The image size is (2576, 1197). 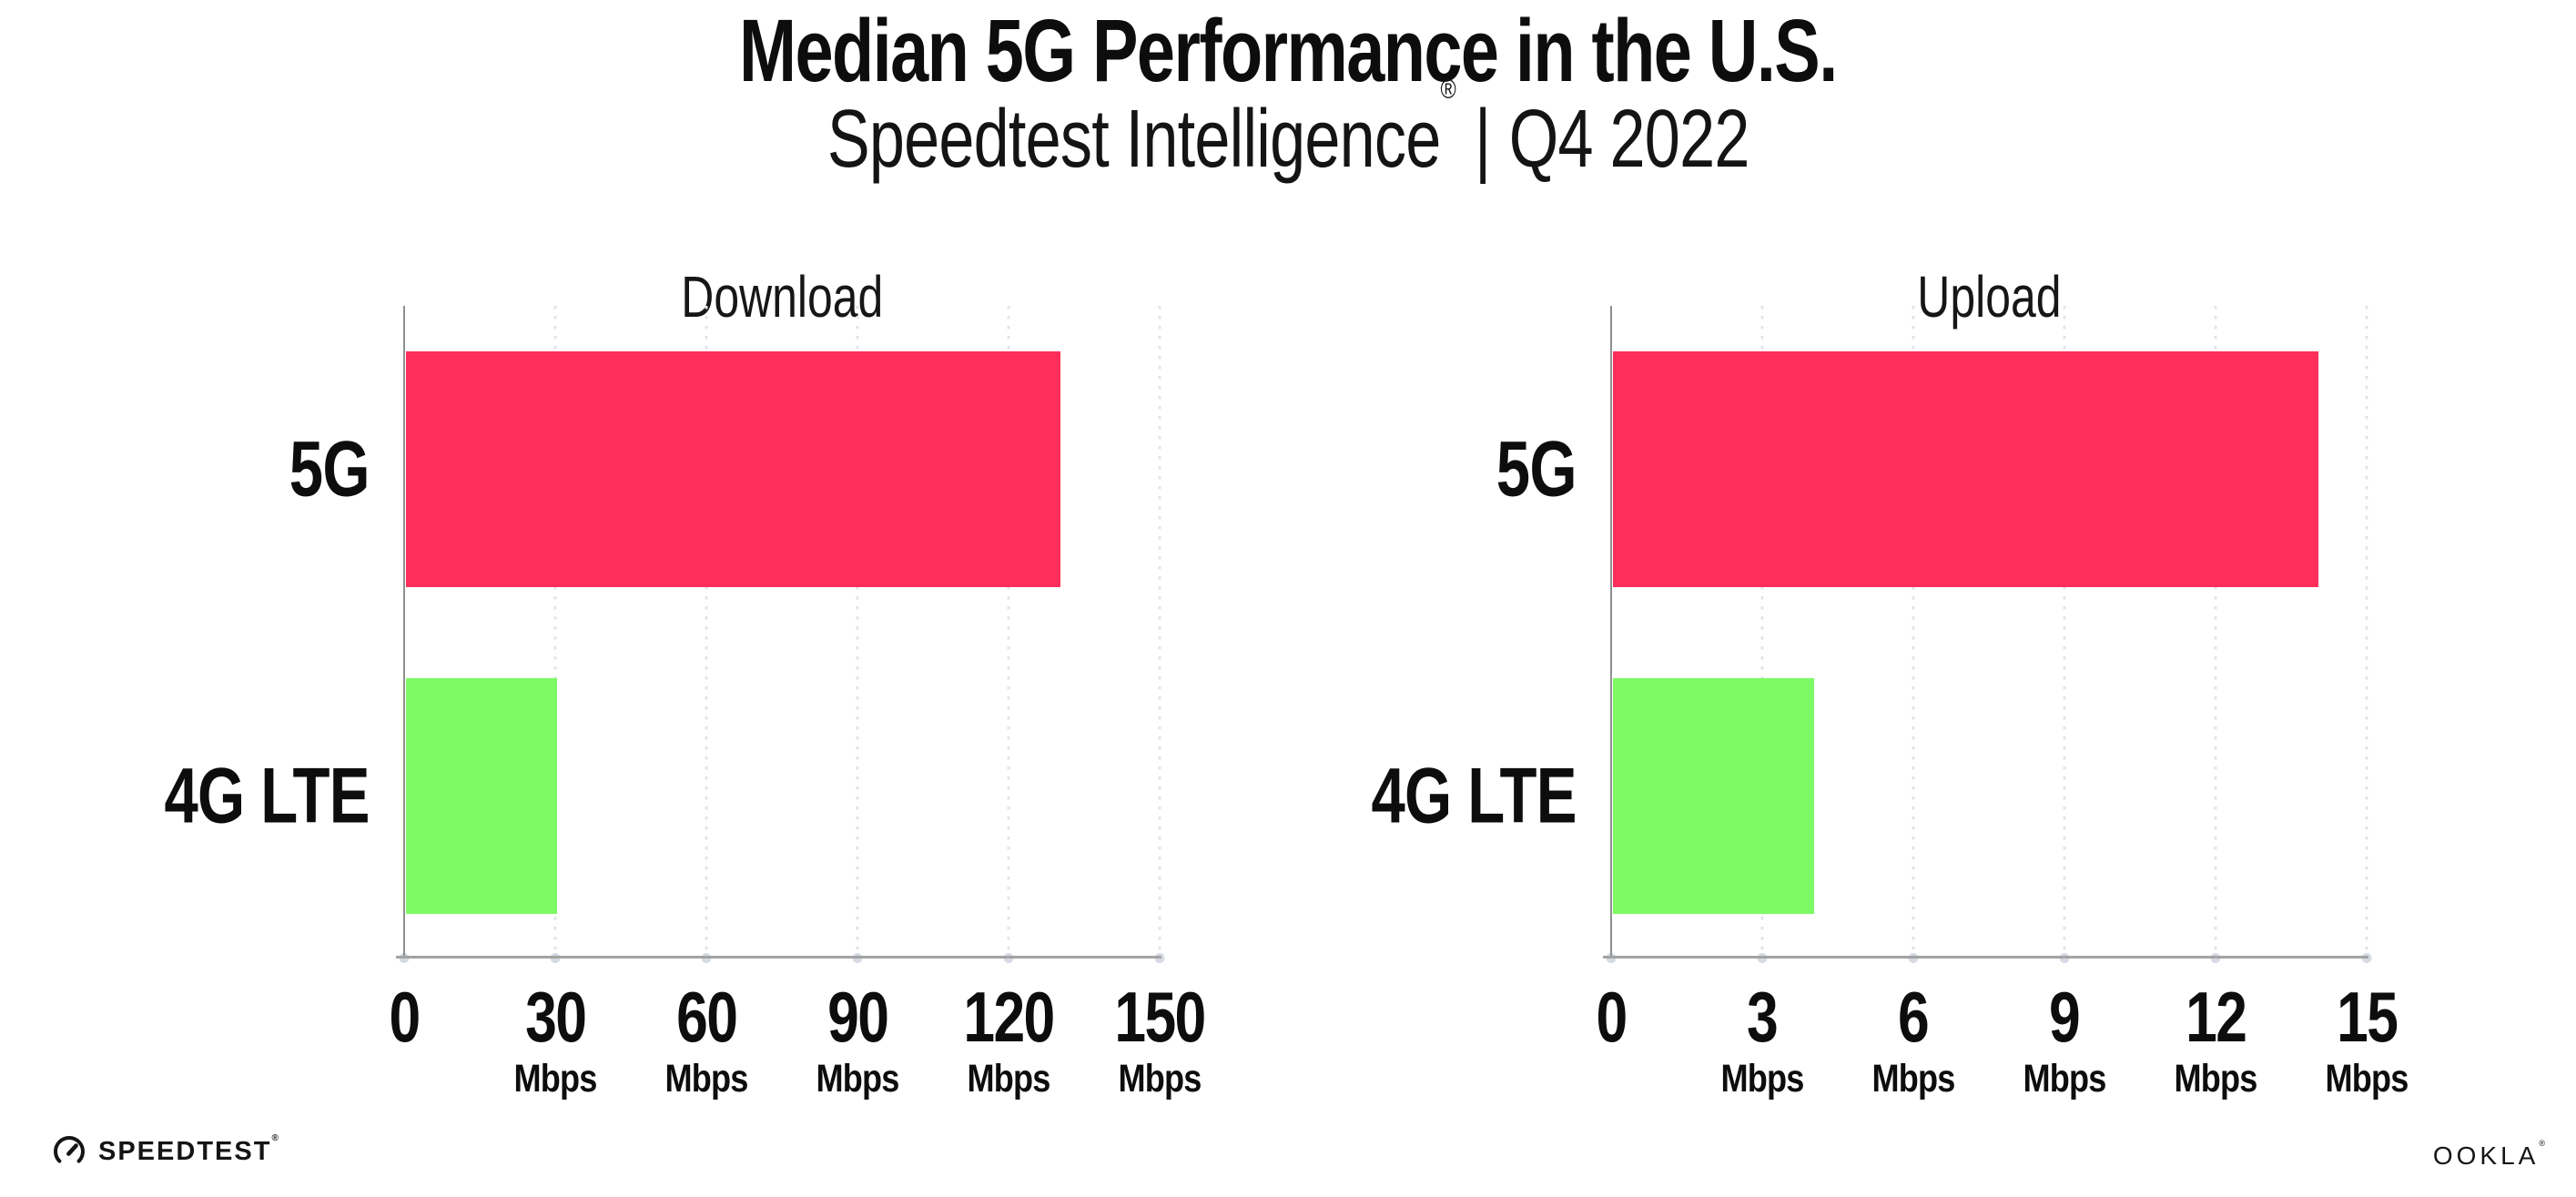 What do you see at coordinates (1448, 90) in the screenshot?
I see `registered-trademark-icon: ®` at bounding box center [1448, 90].